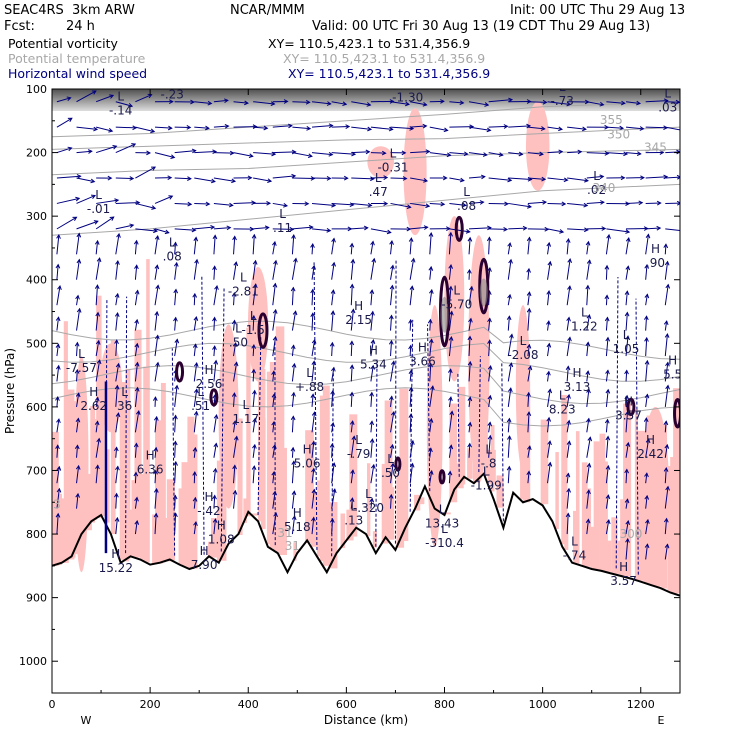 The height and width of the screenshot is (740, 740). What do you see at coordinates (366, 362) in the screenshot?
I see `theta-isentrope-lower` at bounding box center [366, 362].